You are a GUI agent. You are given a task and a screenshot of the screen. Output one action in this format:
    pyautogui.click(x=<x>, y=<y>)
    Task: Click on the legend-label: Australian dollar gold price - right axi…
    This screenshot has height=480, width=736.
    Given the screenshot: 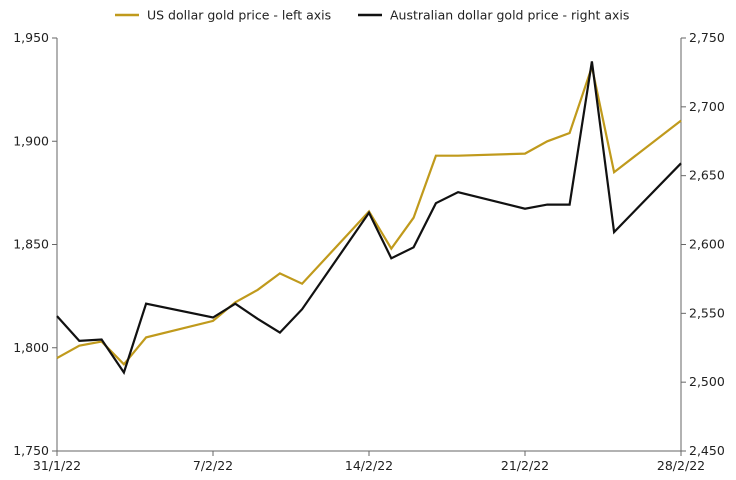 What is the action you would take?
    pyautogui.click(x=509, y=15)
    